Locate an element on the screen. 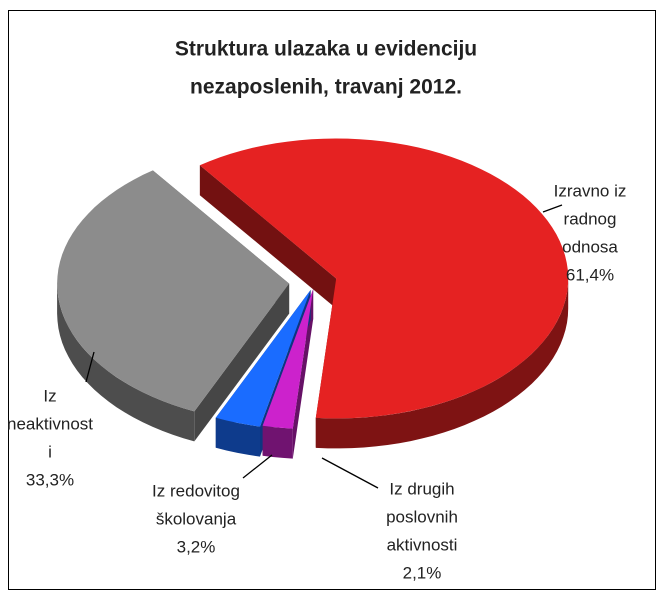 This screenshot has height=599, width=664. category-label: Iz is located at coordinates (49, 395).